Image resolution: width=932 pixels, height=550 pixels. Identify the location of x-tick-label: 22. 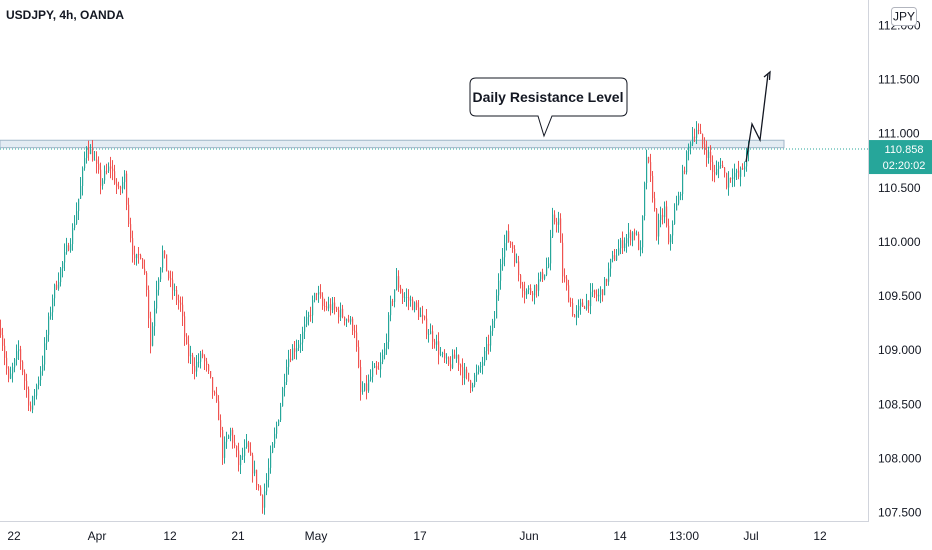
(14, 536).